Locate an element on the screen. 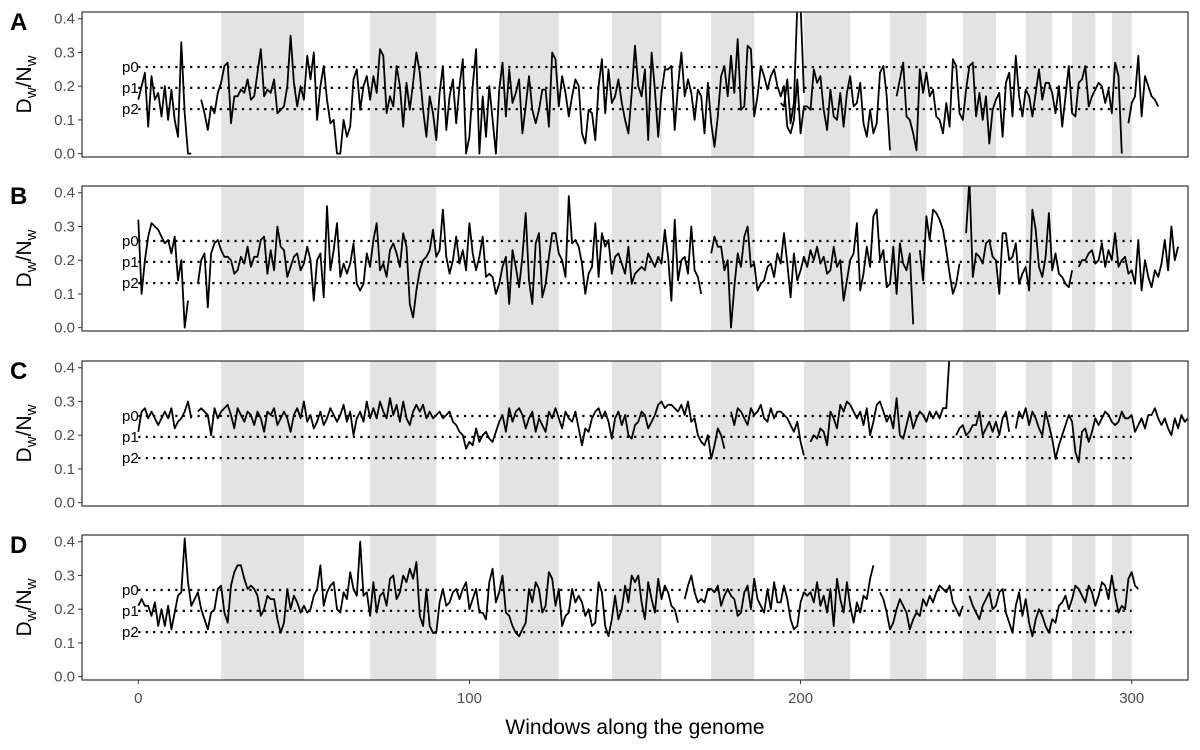 This screenshot has height=750, width=1200. x-axis: 0 100 200 300 is located at coordinates (639, 693).